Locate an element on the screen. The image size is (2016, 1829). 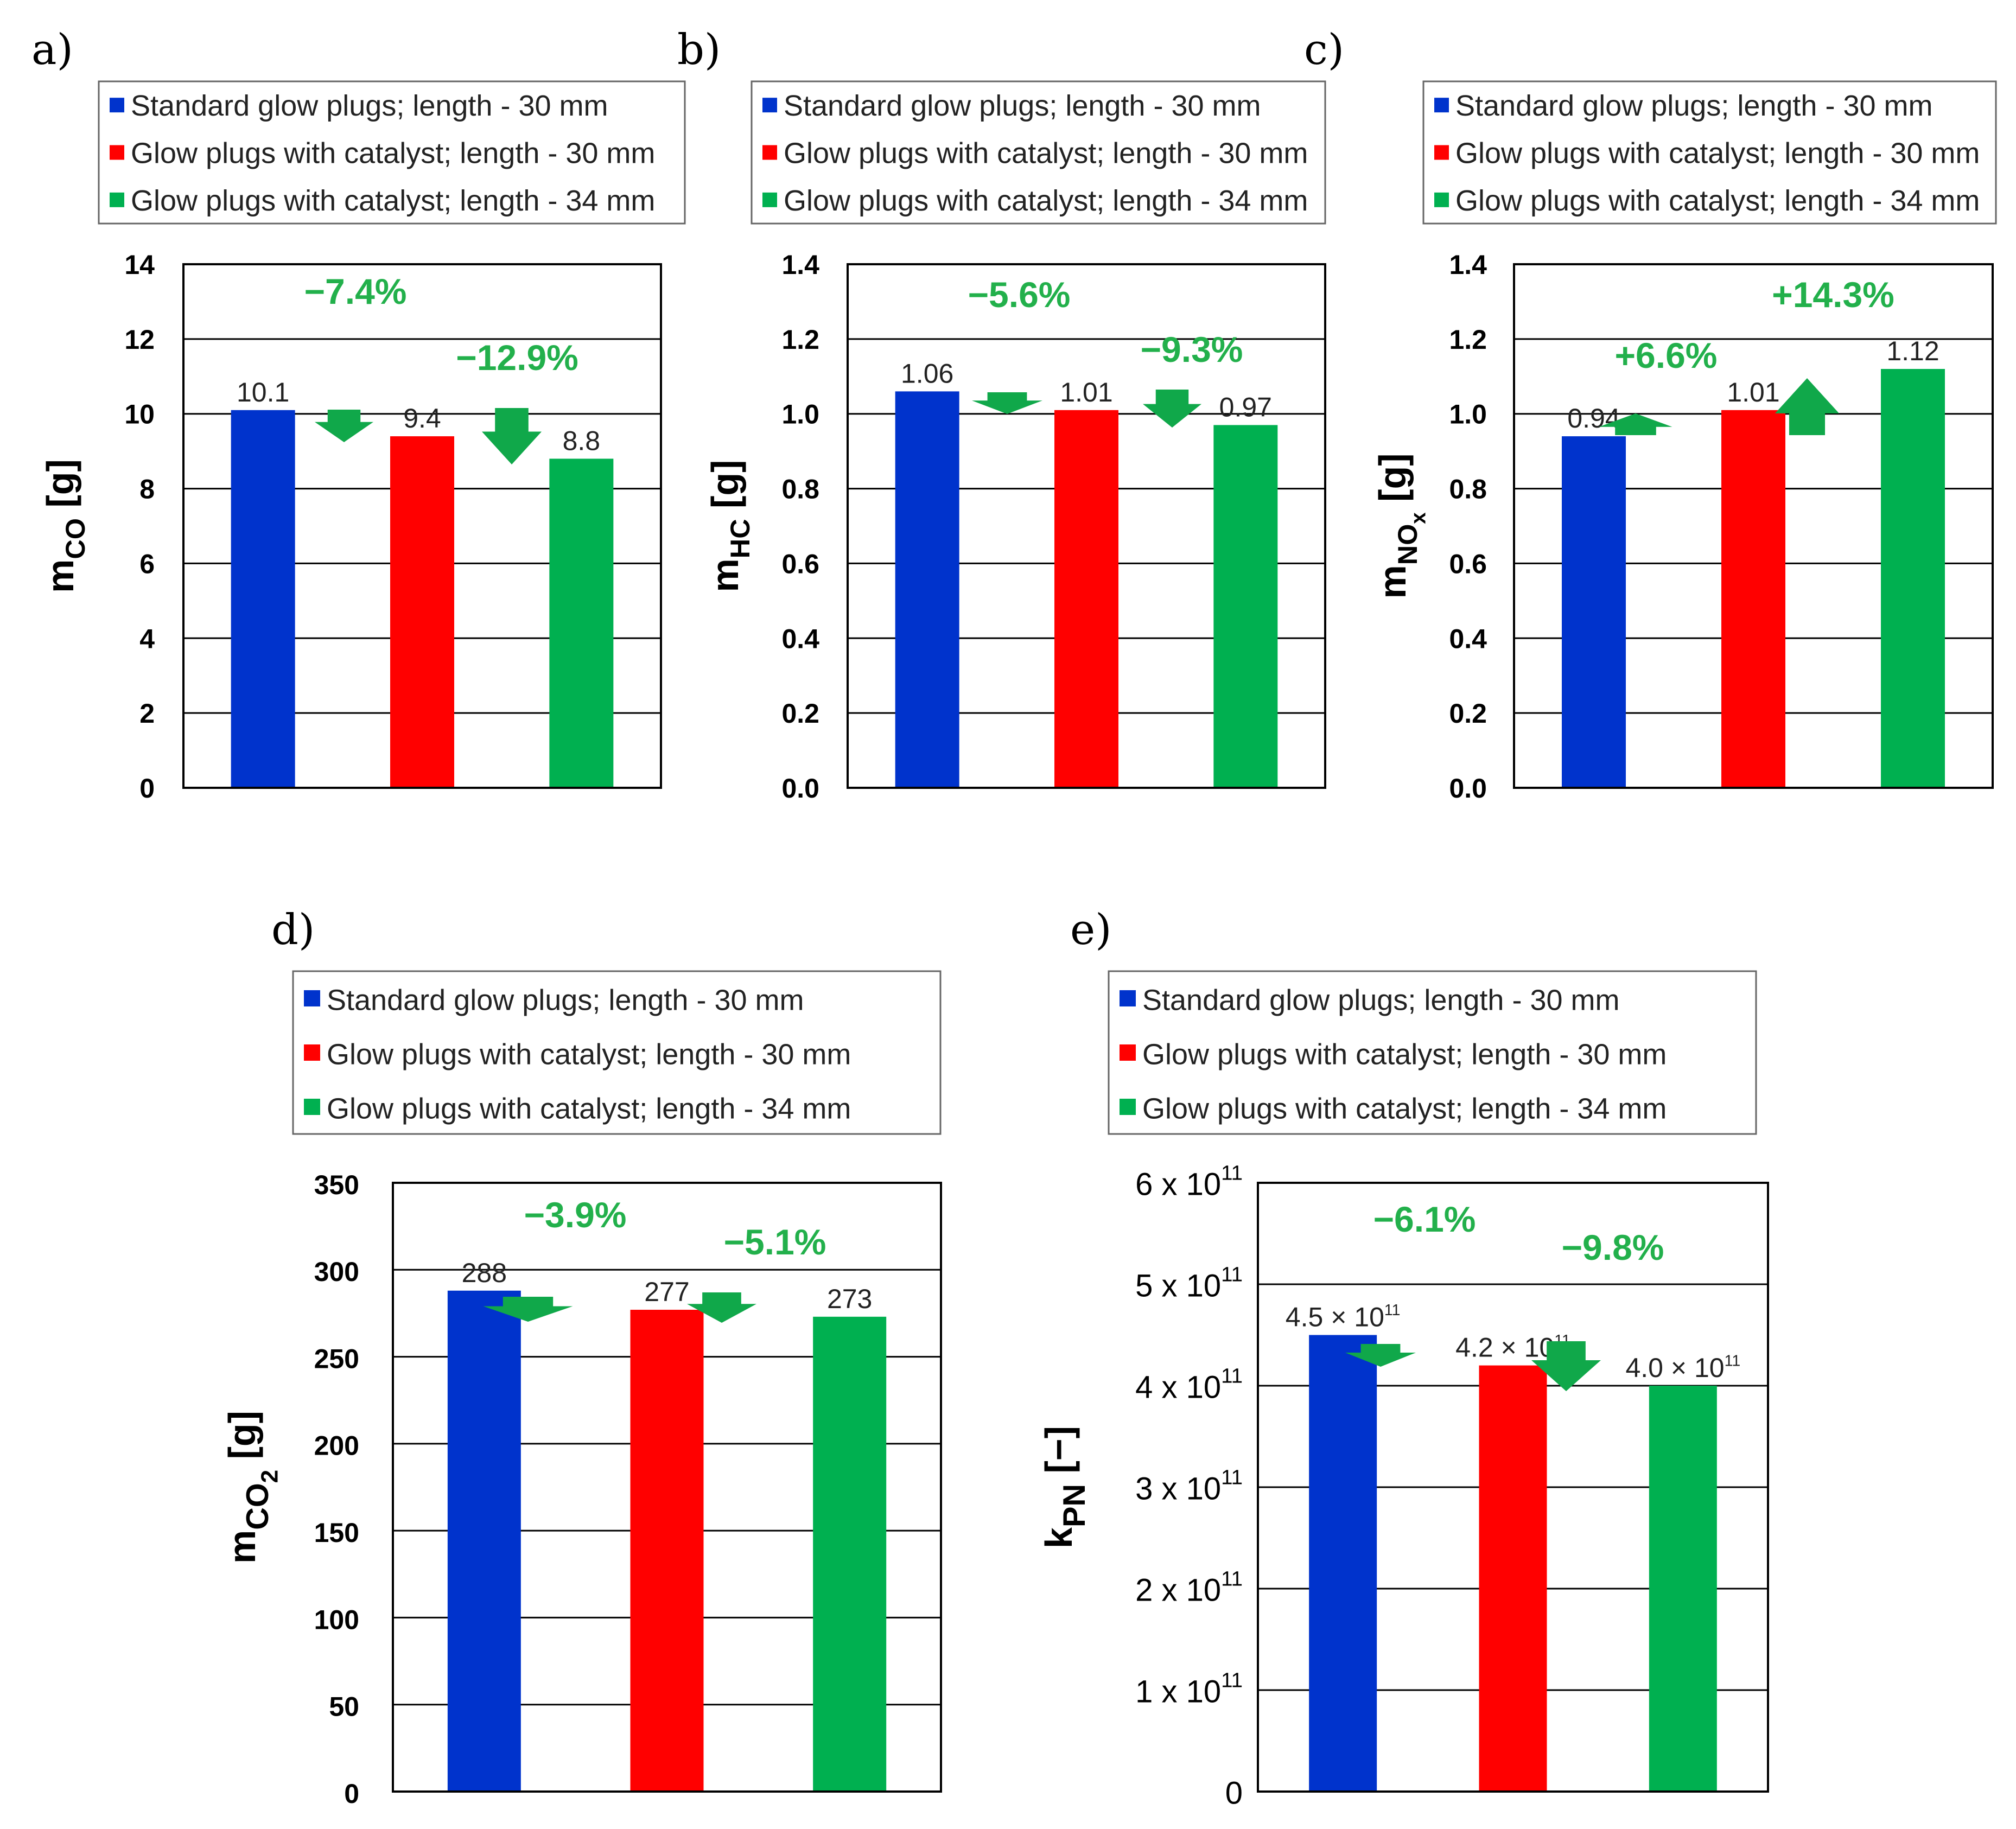
change-label: −7.4% is located at coordinates (355, 291).